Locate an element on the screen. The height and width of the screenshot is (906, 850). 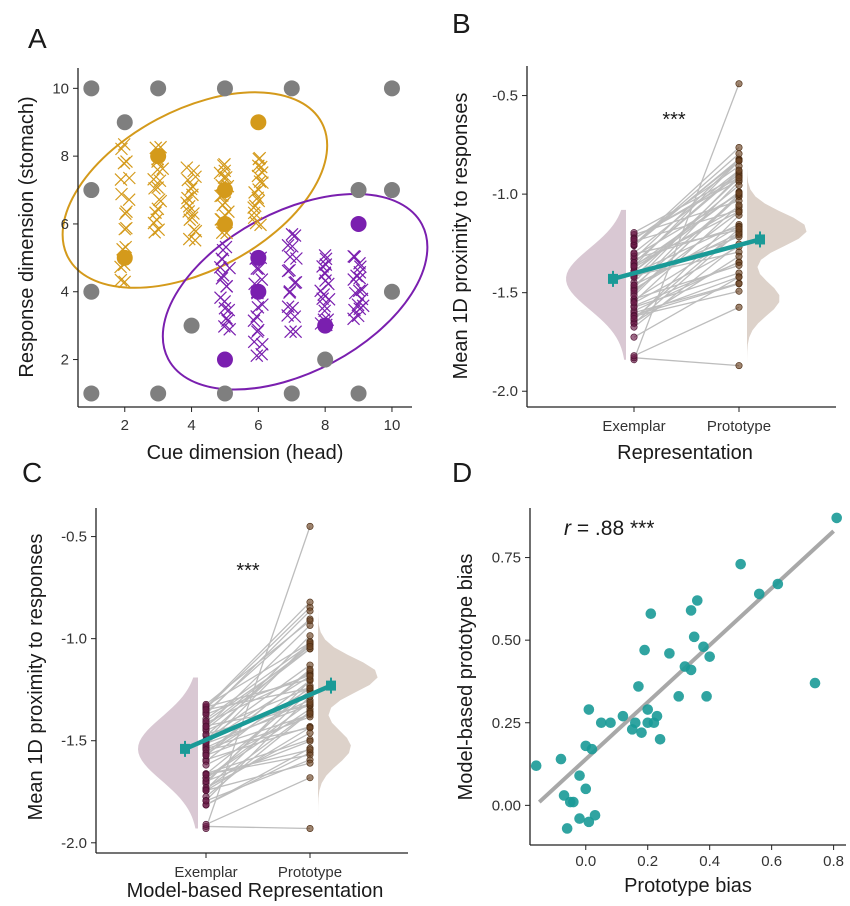
y-tick-label: 10 is located at coordinates (60, 88).